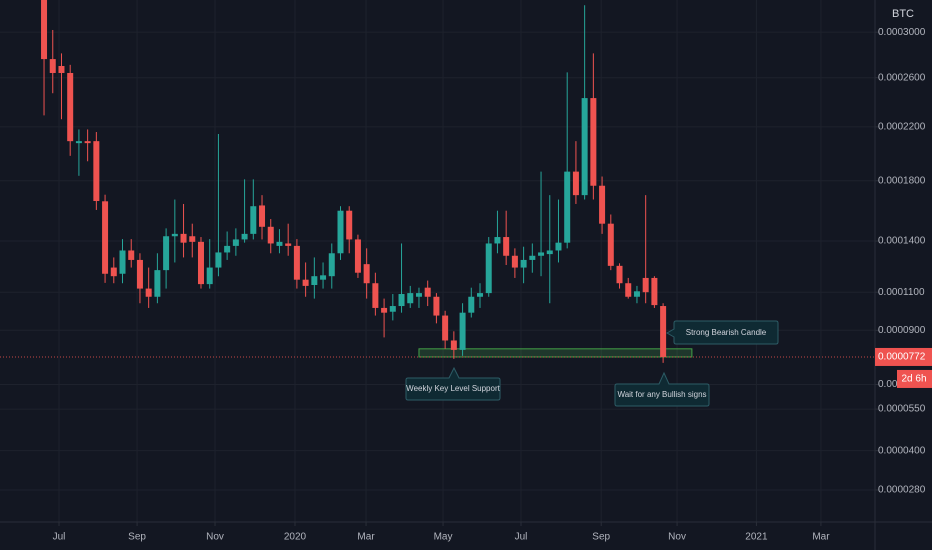  Describe the element at coordinates (902, 127) in the screenshot. I see `y-tick-label: 0.0002200` at that location.